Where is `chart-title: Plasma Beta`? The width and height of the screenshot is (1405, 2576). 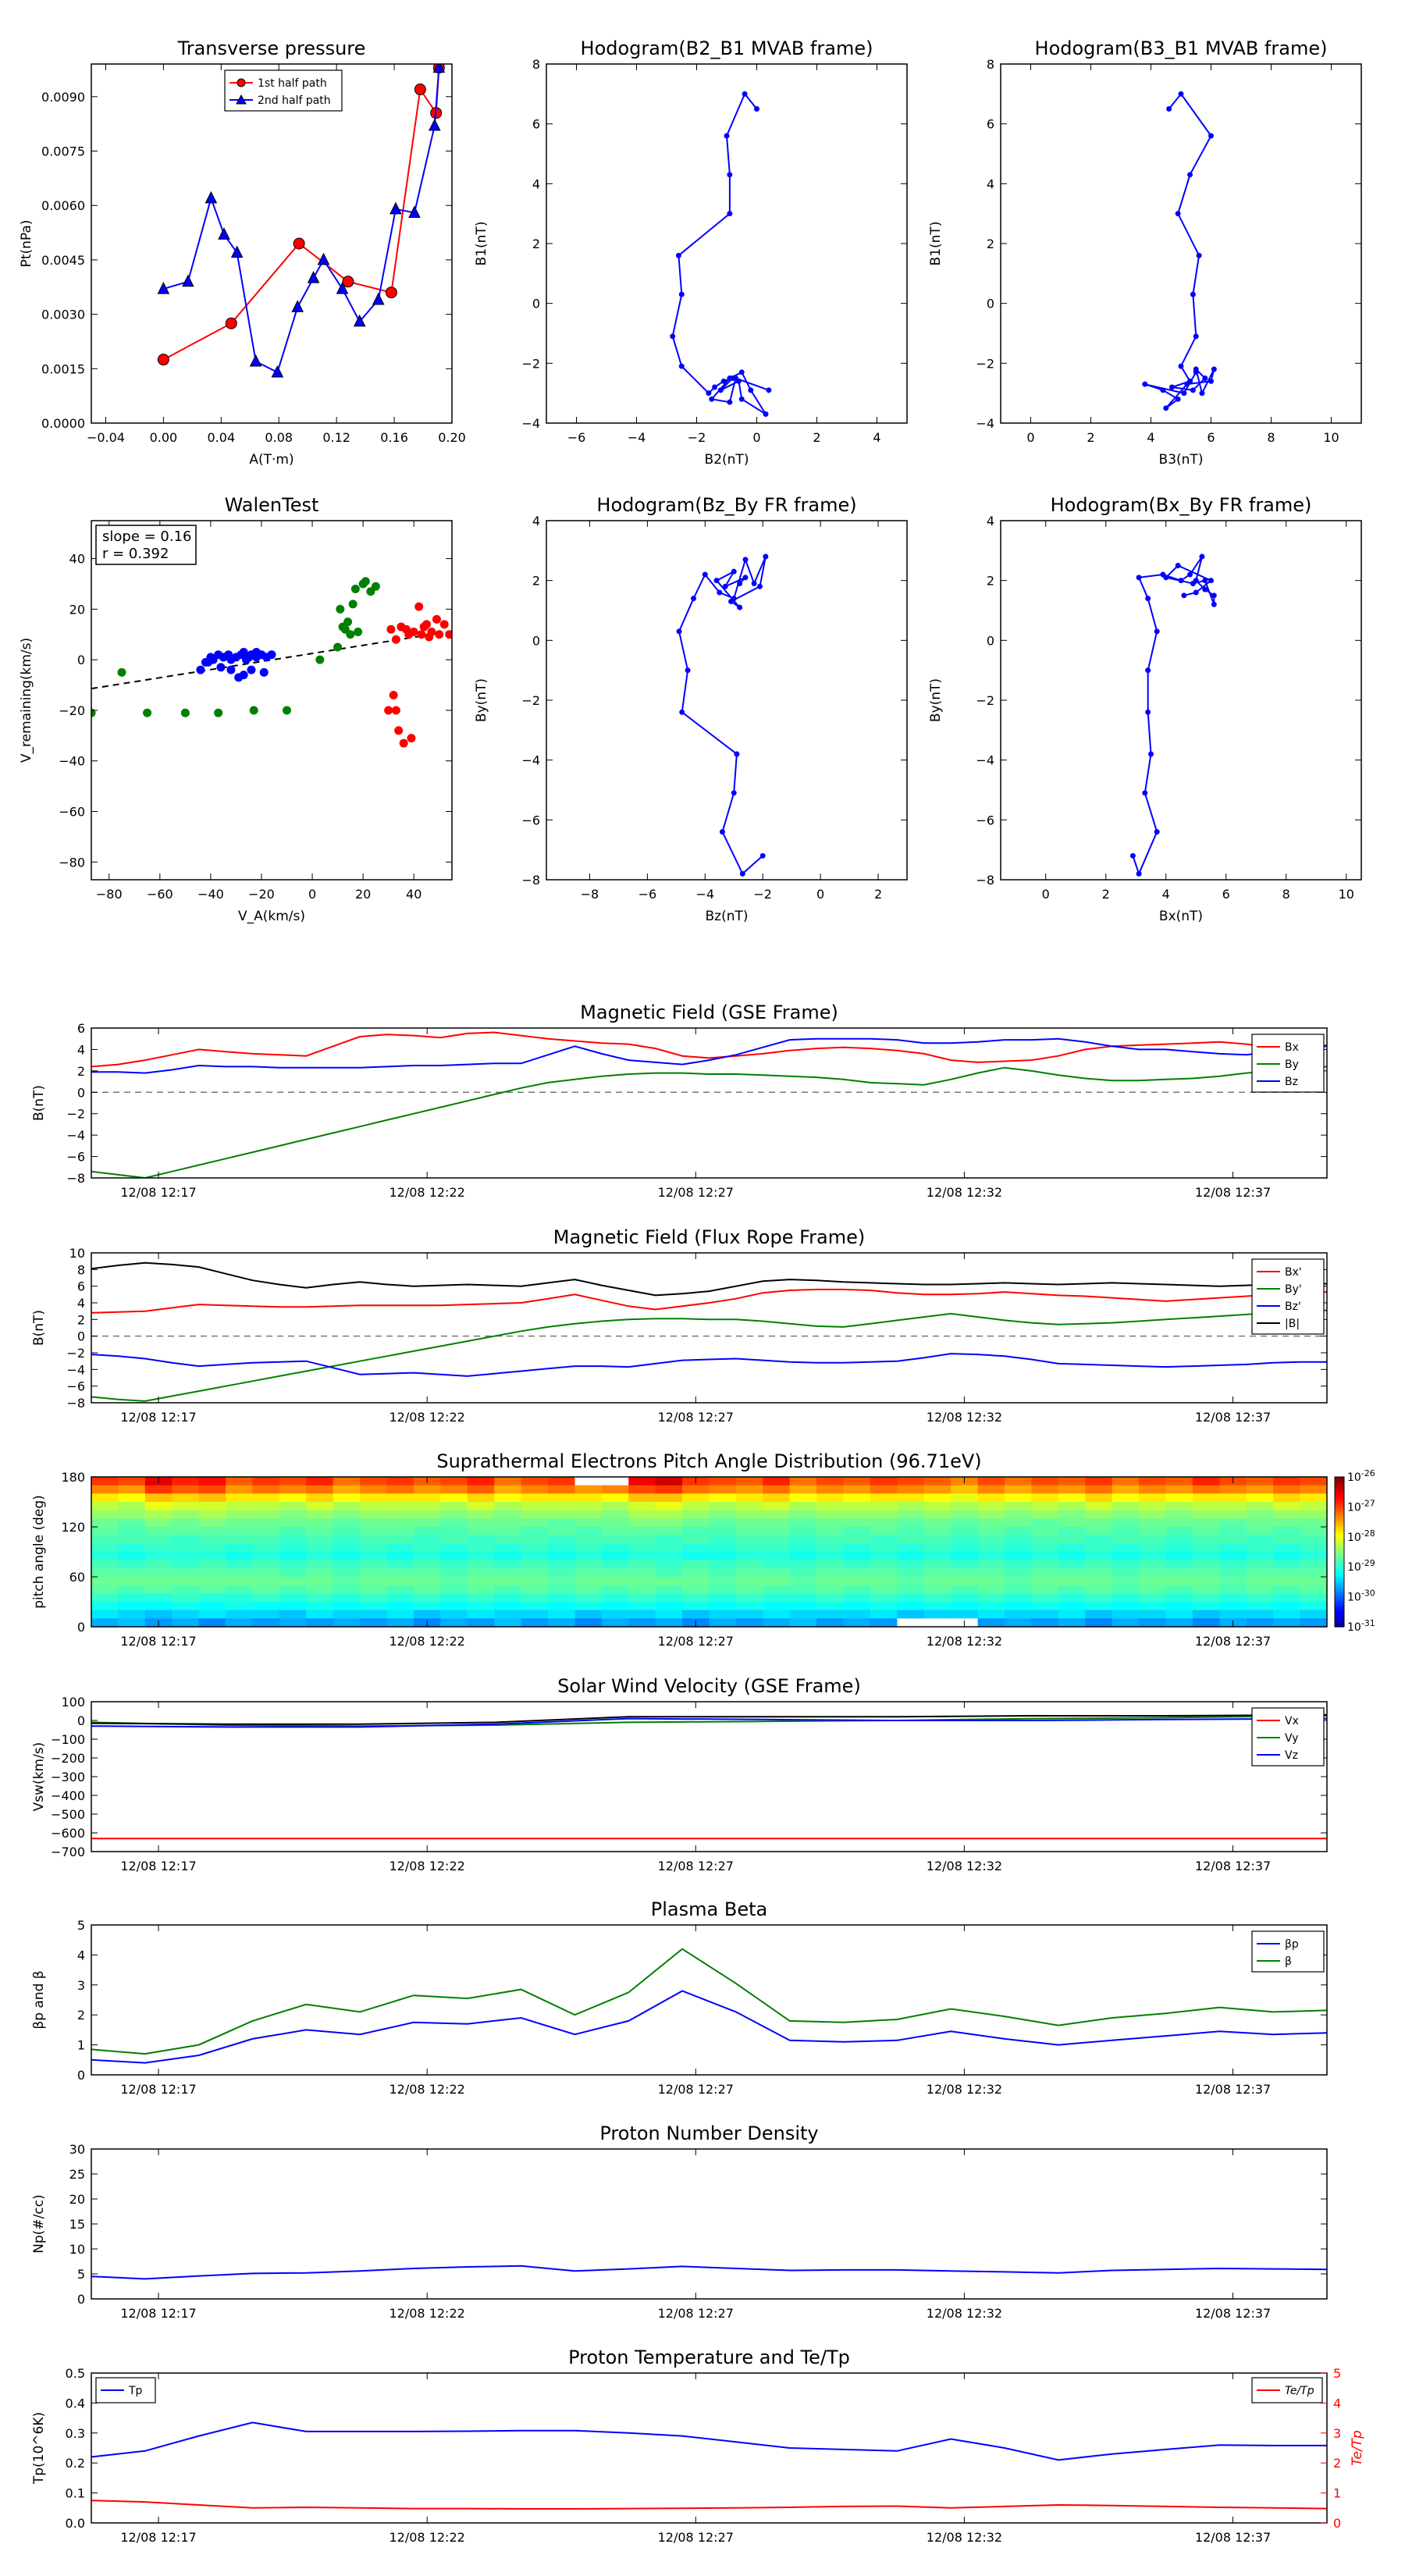
chart-title: Plasma Beta is located at coordinates (709, 1909).